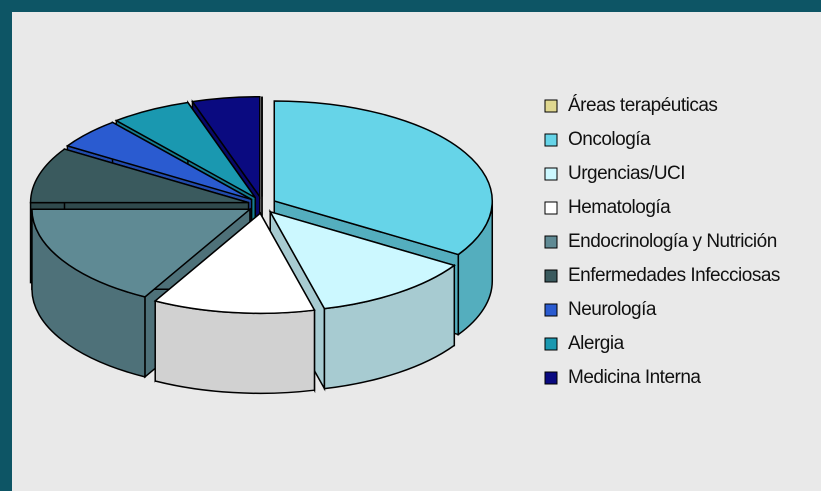 This screenshot has width=821, height=491. I want to click on slice-wall, so click(235, 347).